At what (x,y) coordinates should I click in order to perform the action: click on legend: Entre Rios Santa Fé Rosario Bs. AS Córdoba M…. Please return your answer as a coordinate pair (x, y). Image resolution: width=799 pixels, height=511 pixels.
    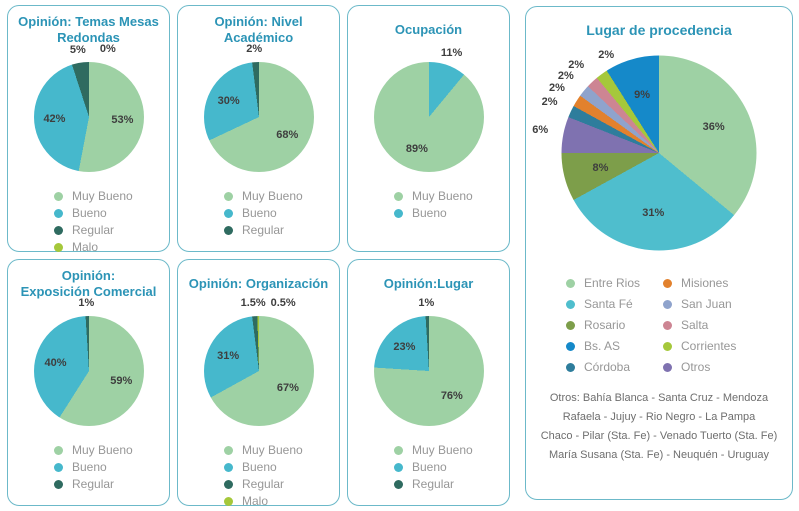
    Looking at the image, I should click on (679, 325).